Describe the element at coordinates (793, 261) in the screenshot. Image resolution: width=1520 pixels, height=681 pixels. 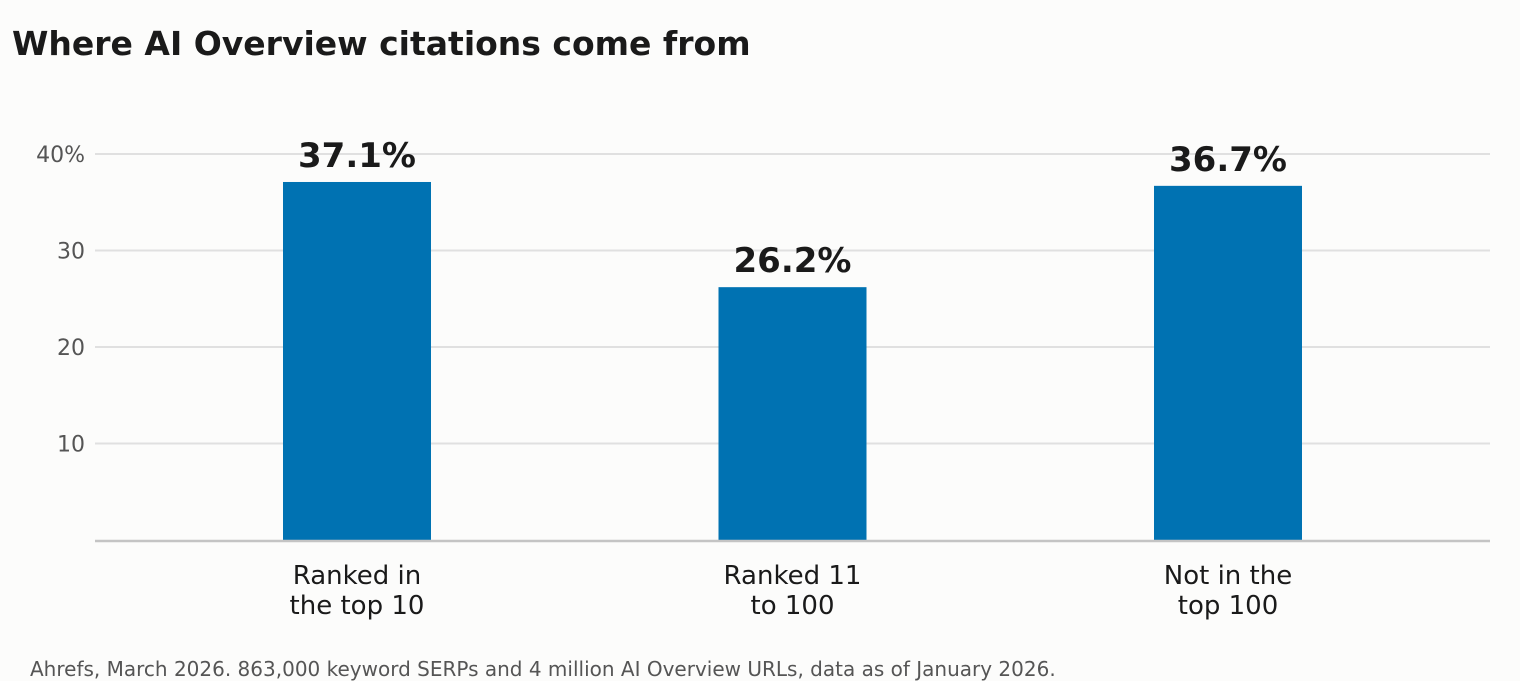
I see `bar-value-label: 26.2%` at that location.